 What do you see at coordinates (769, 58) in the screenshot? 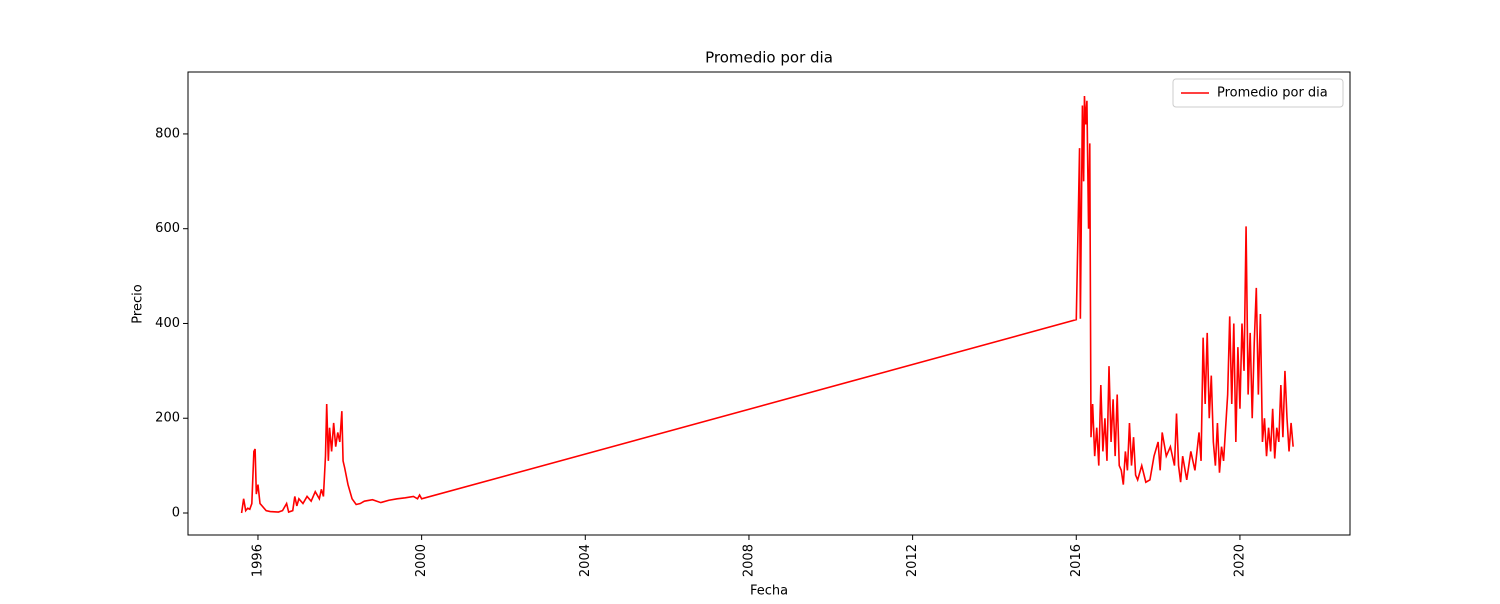
I see `chart-title: Promedio por dia` at bounding box center [769, 58].